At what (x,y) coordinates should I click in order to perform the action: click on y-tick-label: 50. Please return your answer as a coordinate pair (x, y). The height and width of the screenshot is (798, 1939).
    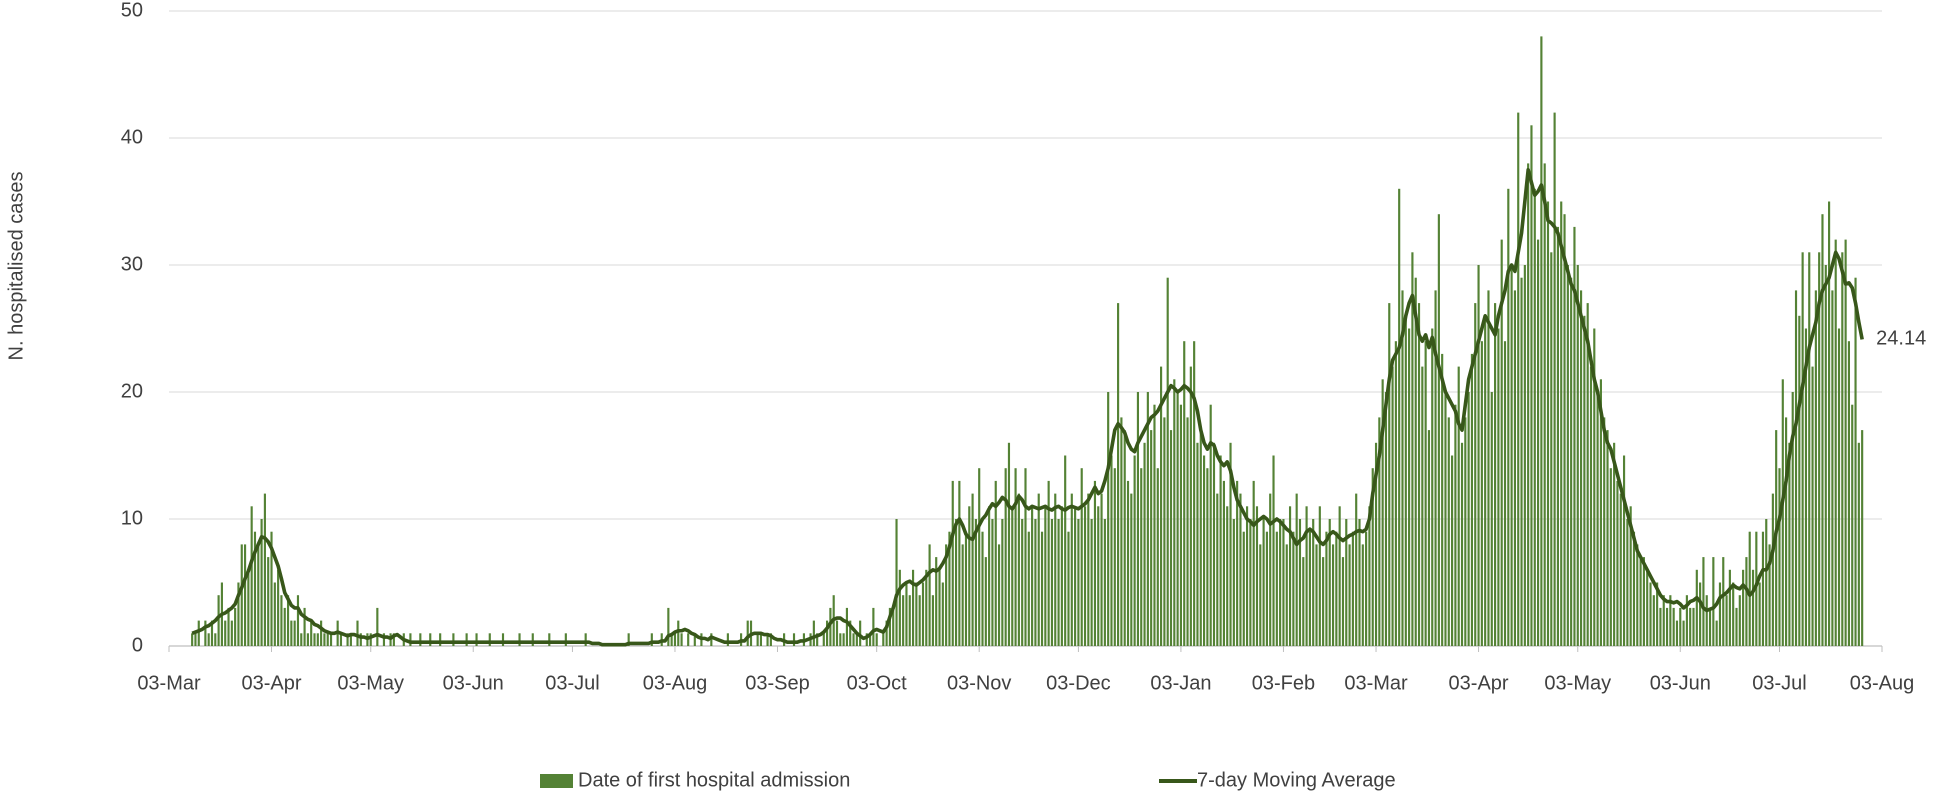
    Looking at the image, I should click on (132, 10).